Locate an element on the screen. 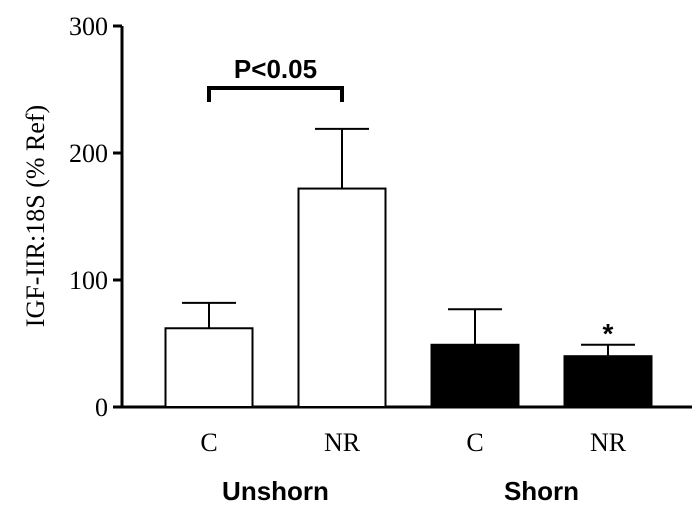 Image resolution: width=693 pixels, height=509 pixels. y-tick-label: 0 is located at coordinates (101, 407).